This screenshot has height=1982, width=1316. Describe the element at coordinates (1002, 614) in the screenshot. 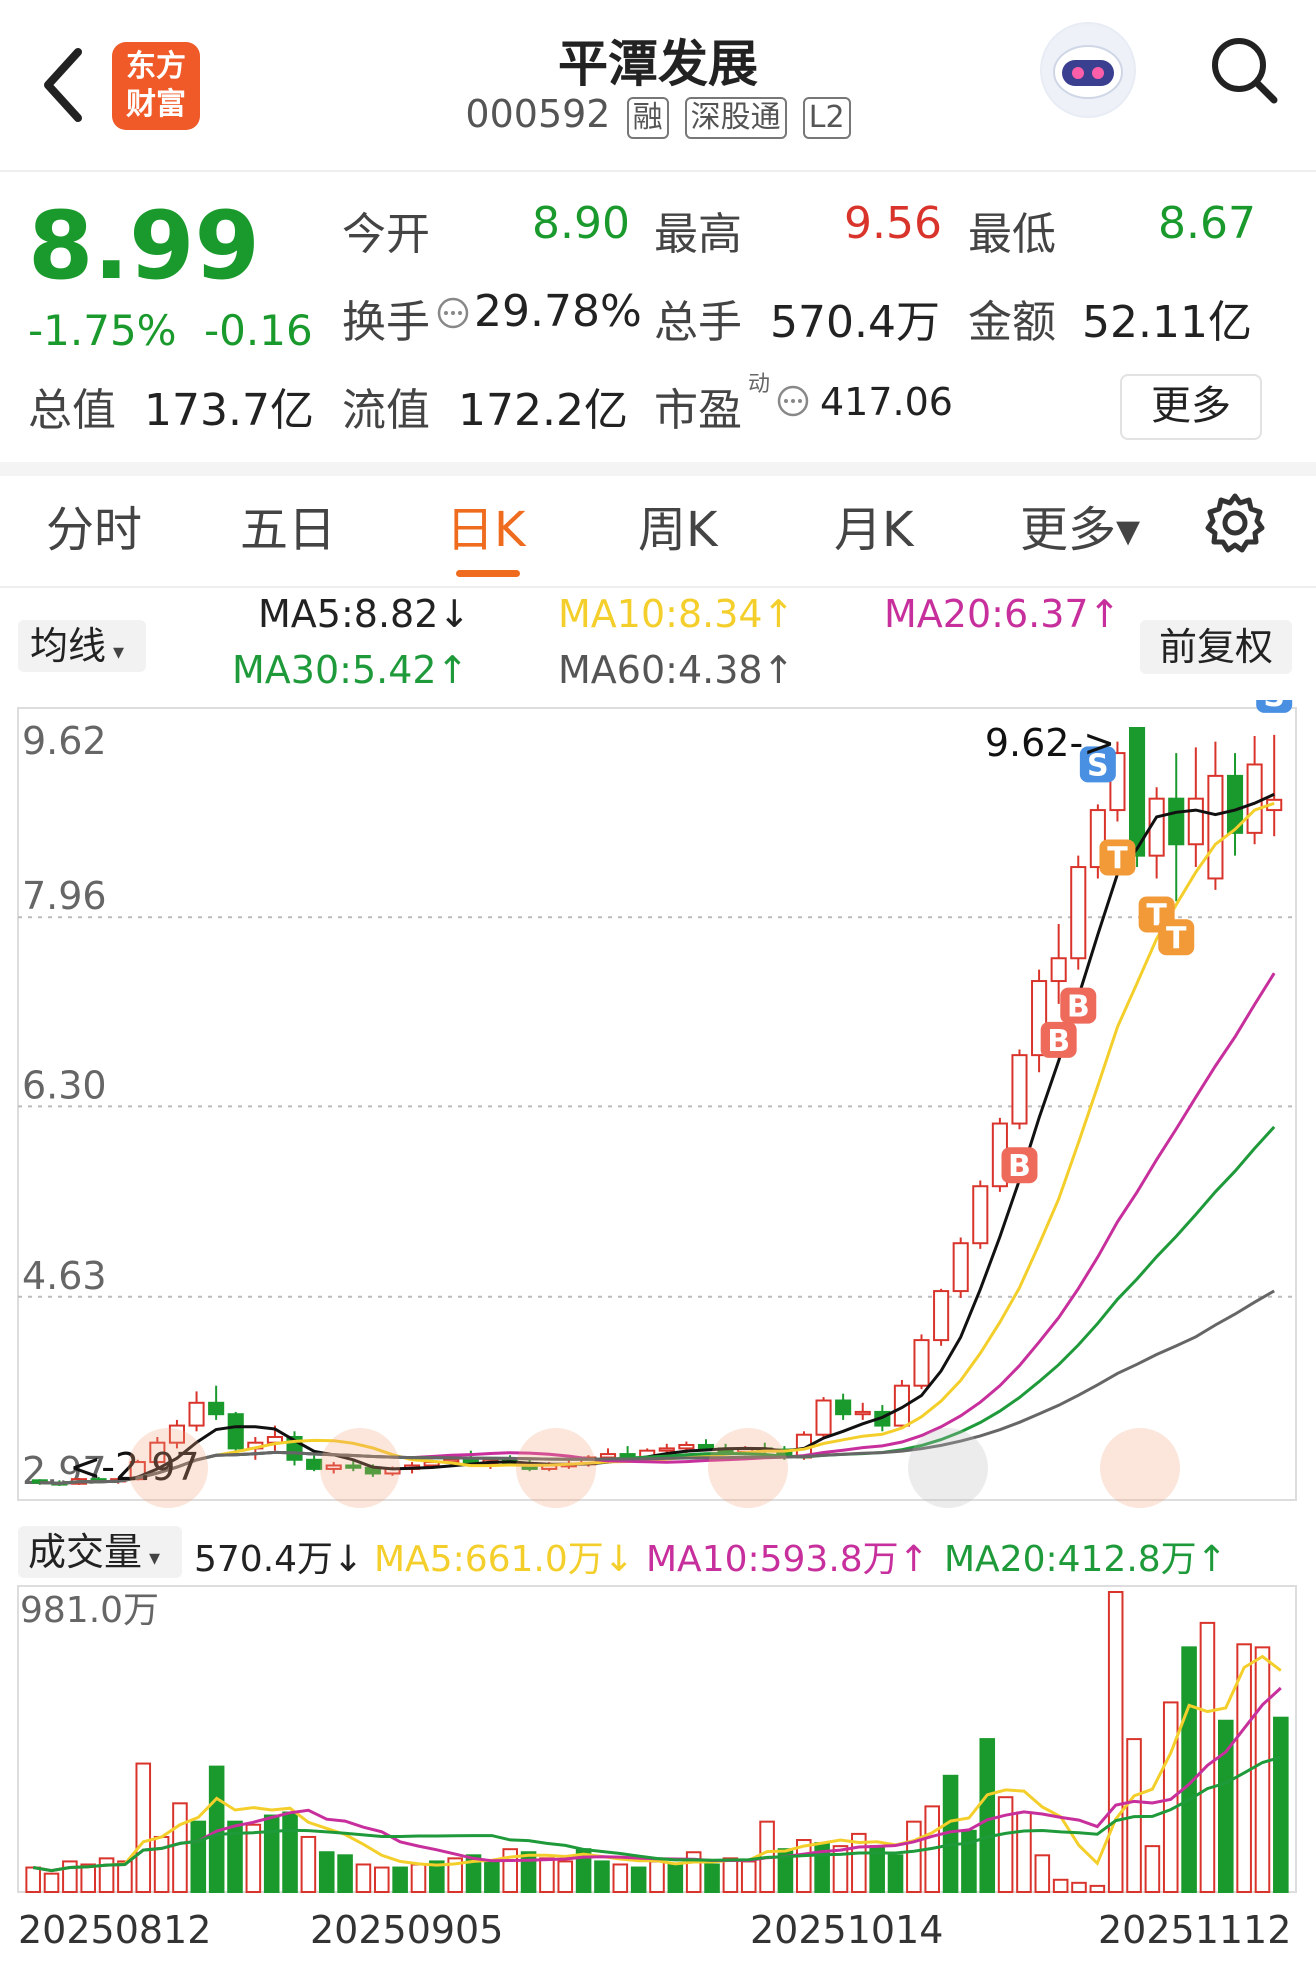

I see `ma20-legend: MA20:6.37↑` at that location.